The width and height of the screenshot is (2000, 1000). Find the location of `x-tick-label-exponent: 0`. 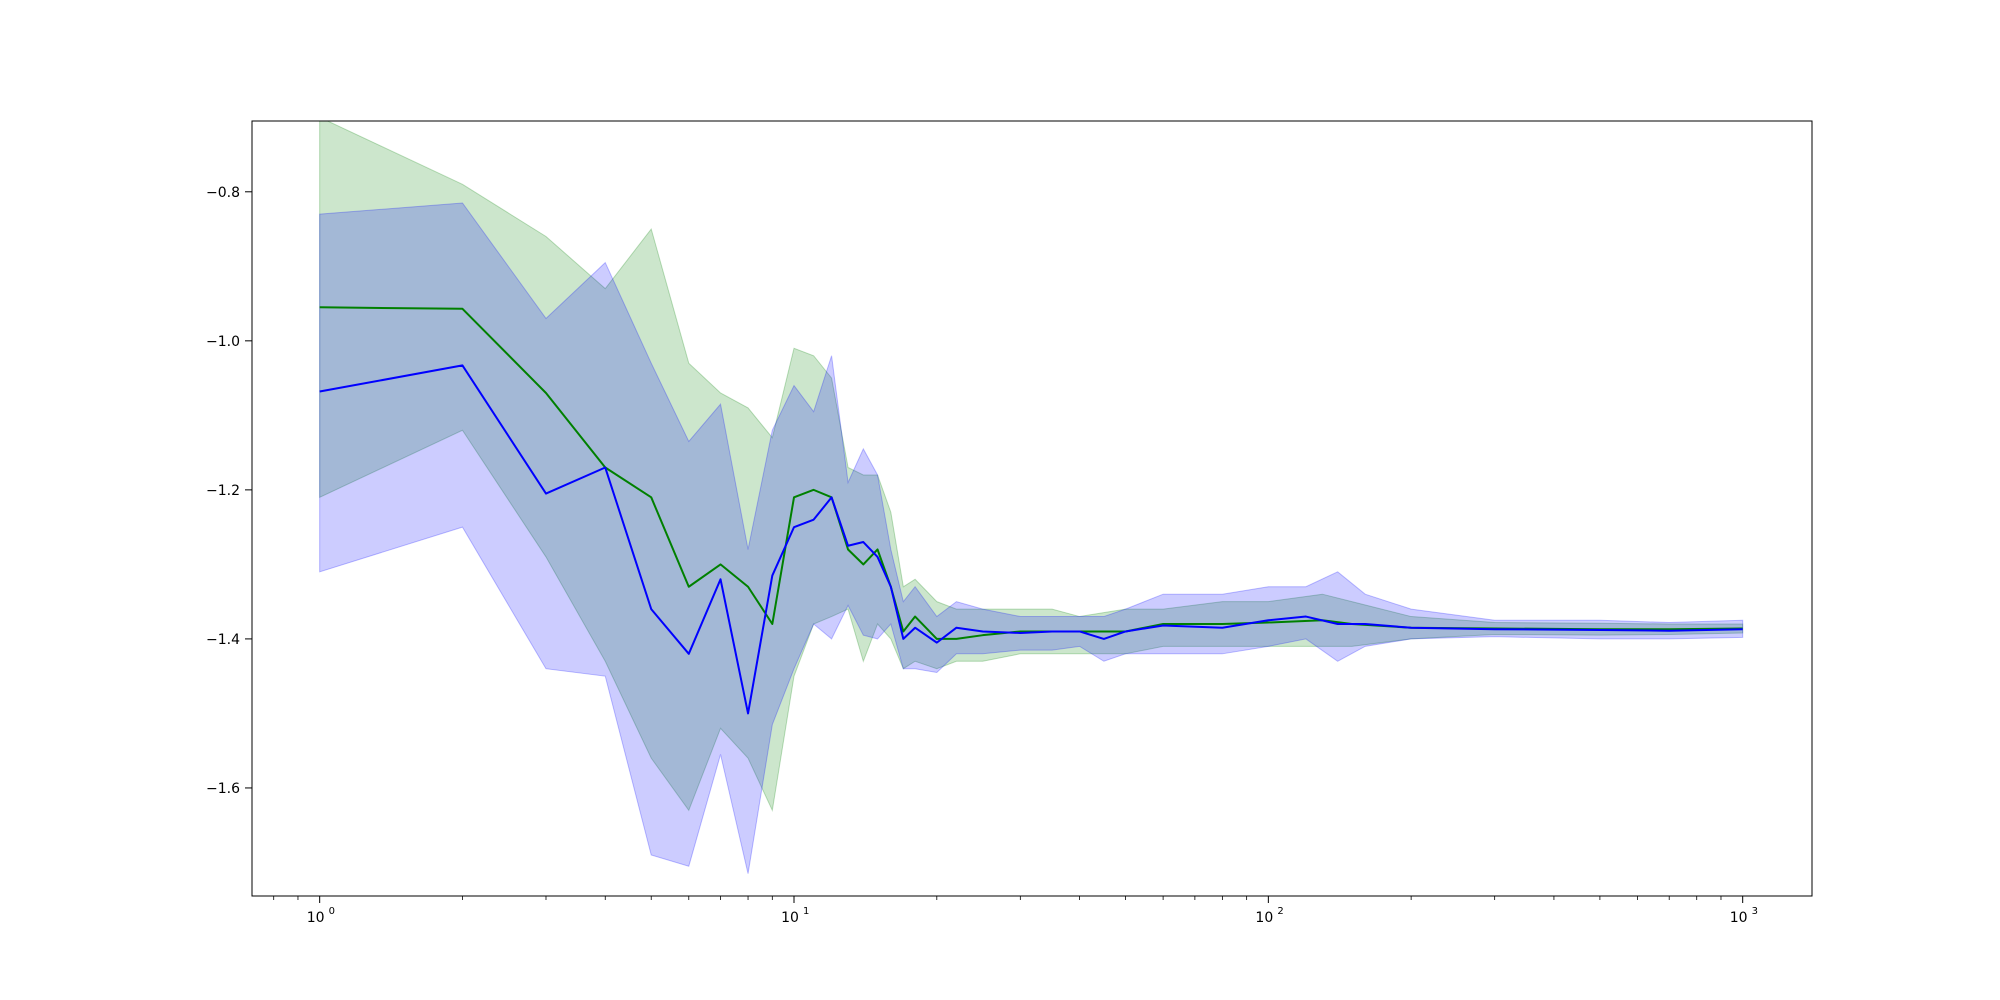

x-tick-label-exponent: 0 is located at coordinates (332, 911).